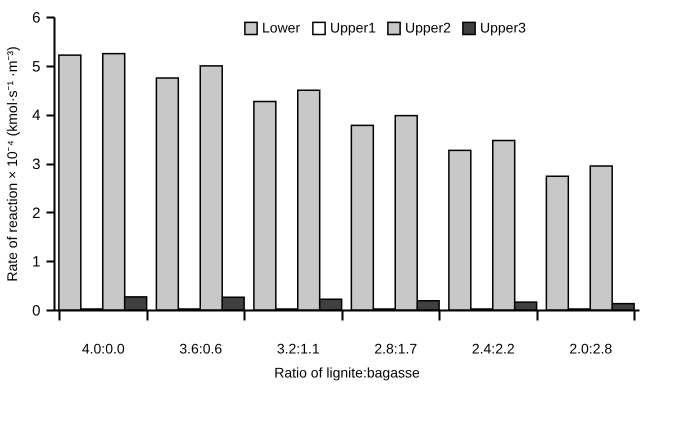 Image resolution: width=683 pixels, height=432 pixels. What do you see at coordinates (503, 27) in the screenshot?
I see `legend-label: Upper3` at bounding box center [503, 27].